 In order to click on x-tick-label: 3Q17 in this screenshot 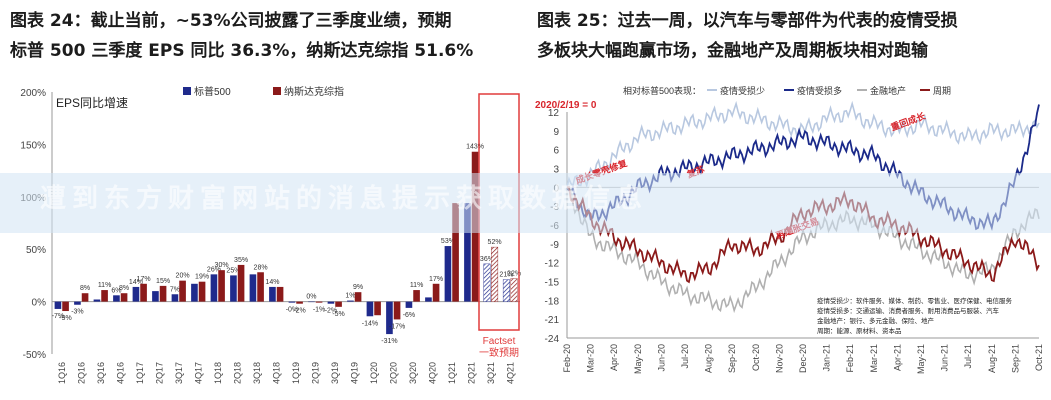, I will do `click(179, 373)`.